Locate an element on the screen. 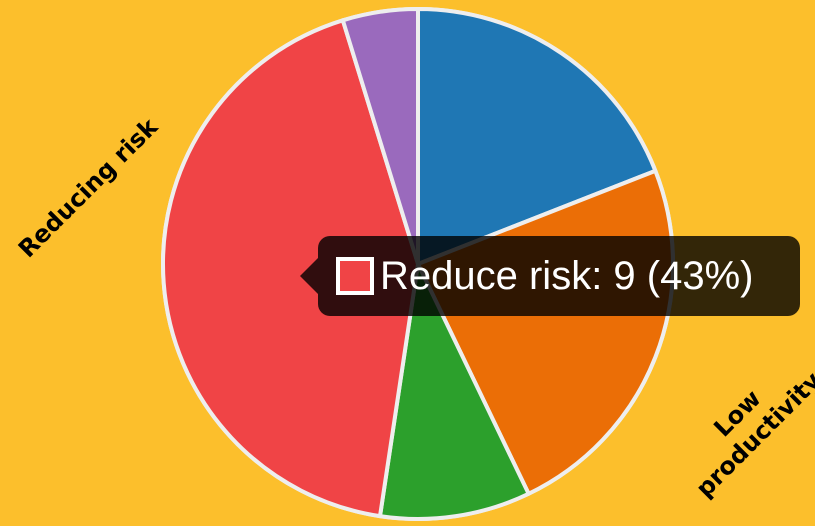 Image resolution: width=815 pixels, height=526 pixels. chart-tooltip: Reduce risk: 9 (43%) is located at coordinates (550, 276).